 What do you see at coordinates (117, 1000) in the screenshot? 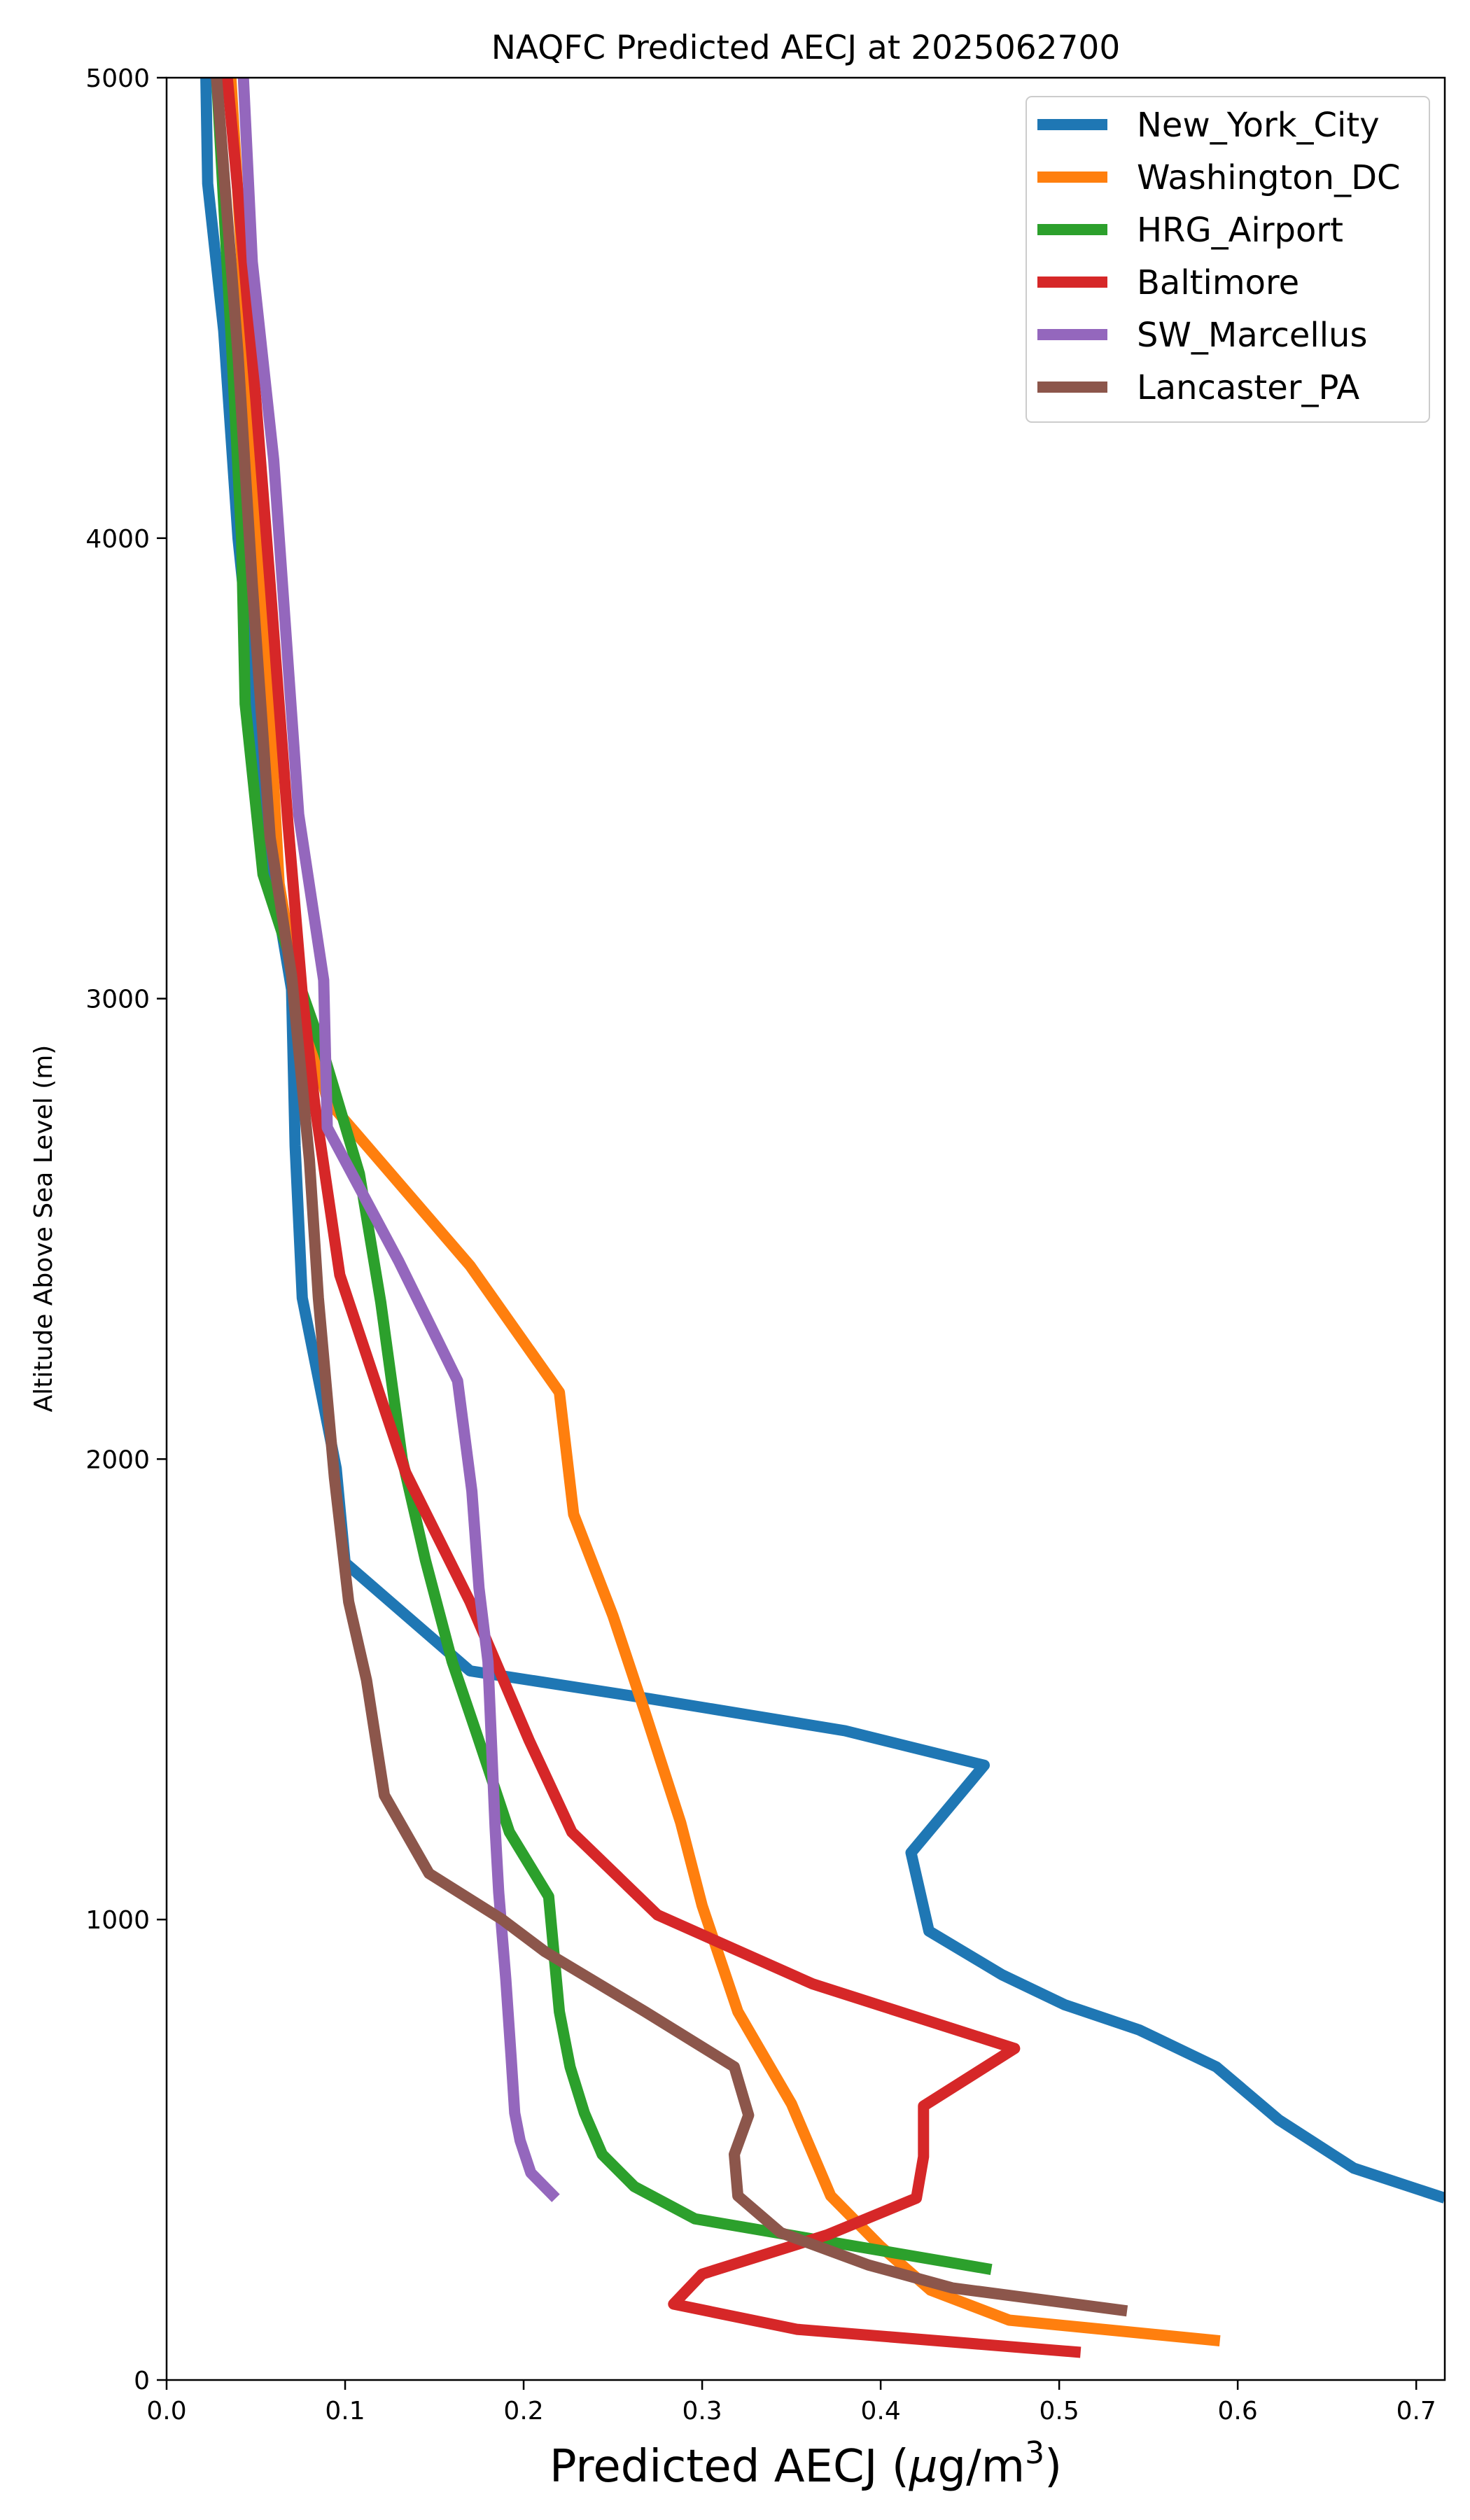
I see `y-tick-label: 3000` at bounding box center [117, 1000].